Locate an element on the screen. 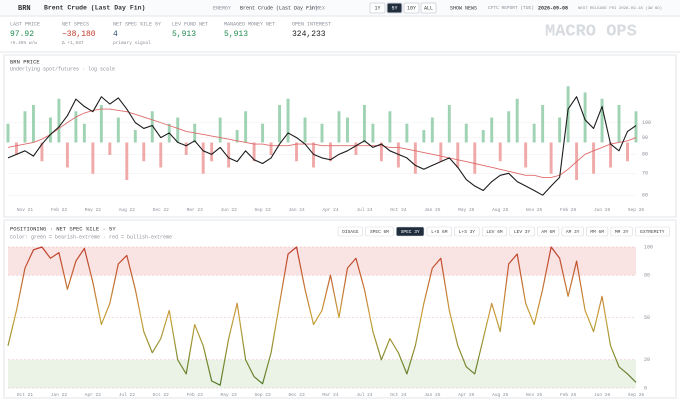 The image size is (680, 400). range-label: 1Y is located at coordinates (377, 8).